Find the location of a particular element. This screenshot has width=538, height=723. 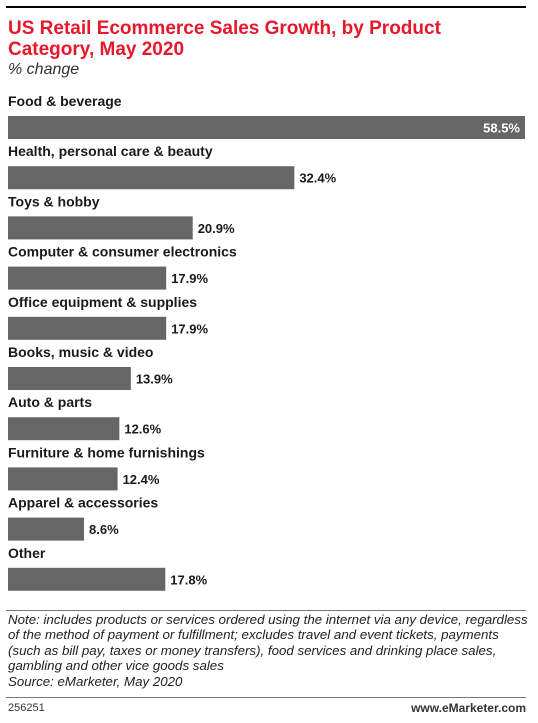

bar-row: Office equipment & supplies 17.9% is located at coordinates (108, 317).